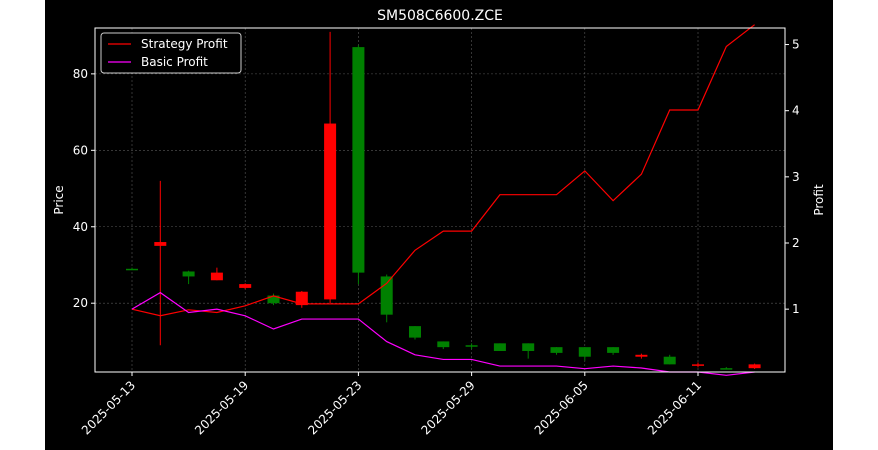 Image resolution: width=878 pixels, height=450 pixels. I want to click on y-left-tick-label: 40, so click(80, 227).